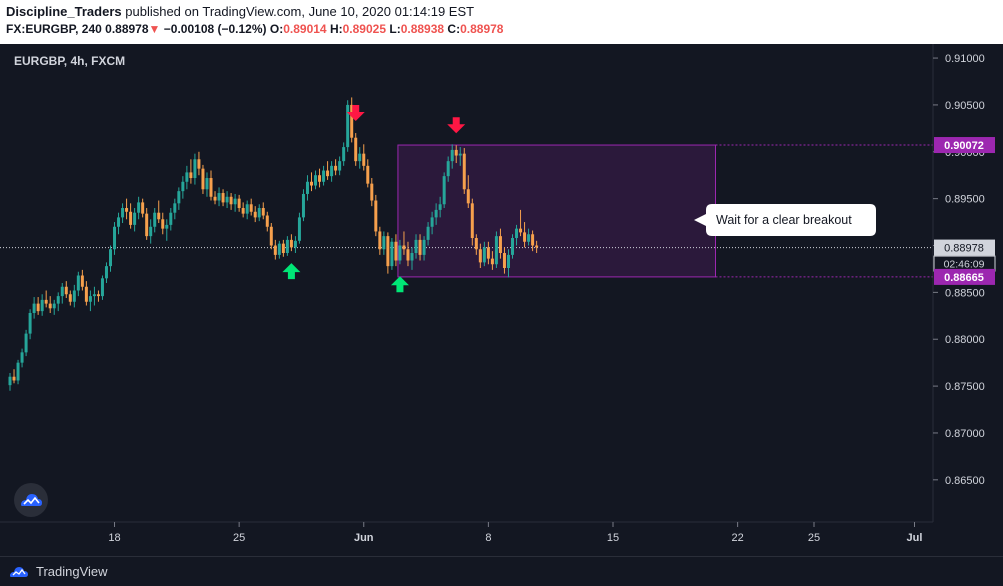  I want to click on y-tick-label: 0.91000, so click(965, 59).